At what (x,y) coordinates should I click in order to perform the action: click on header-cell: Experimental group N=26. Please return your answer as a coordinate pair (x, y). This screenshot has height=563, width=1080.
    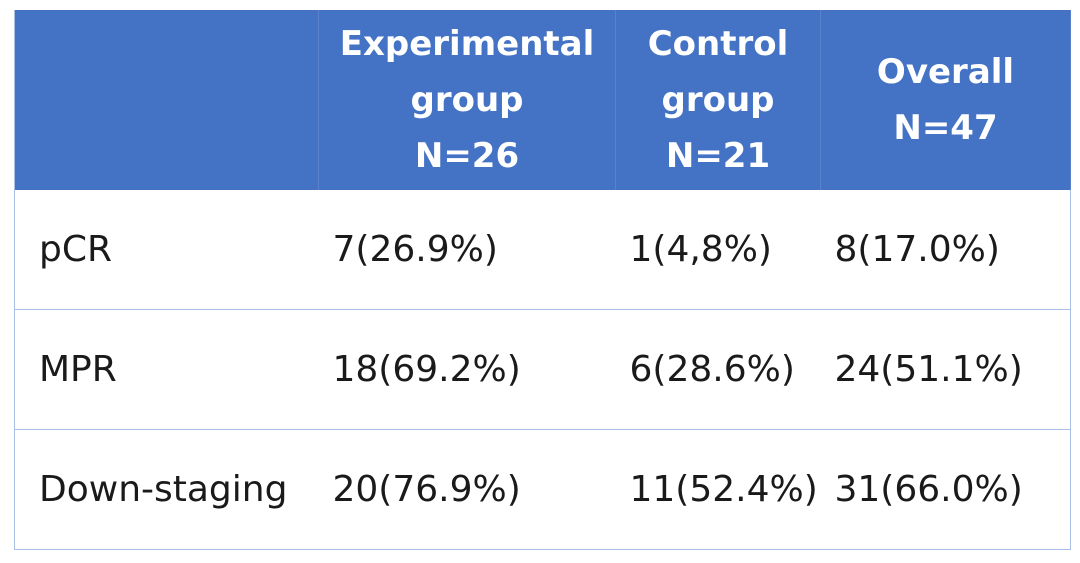
    Looking at the image, I should click on (467, 100).